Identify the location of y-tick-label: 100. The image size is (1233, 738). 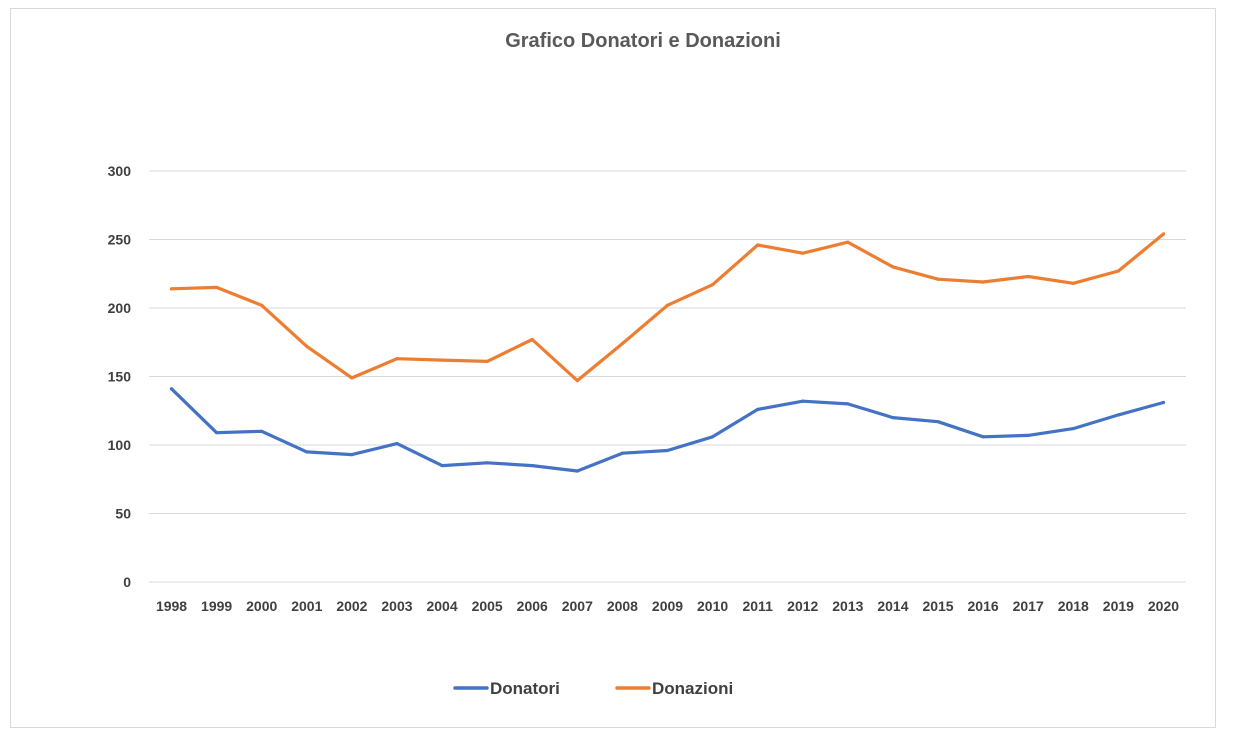
(120, 445).